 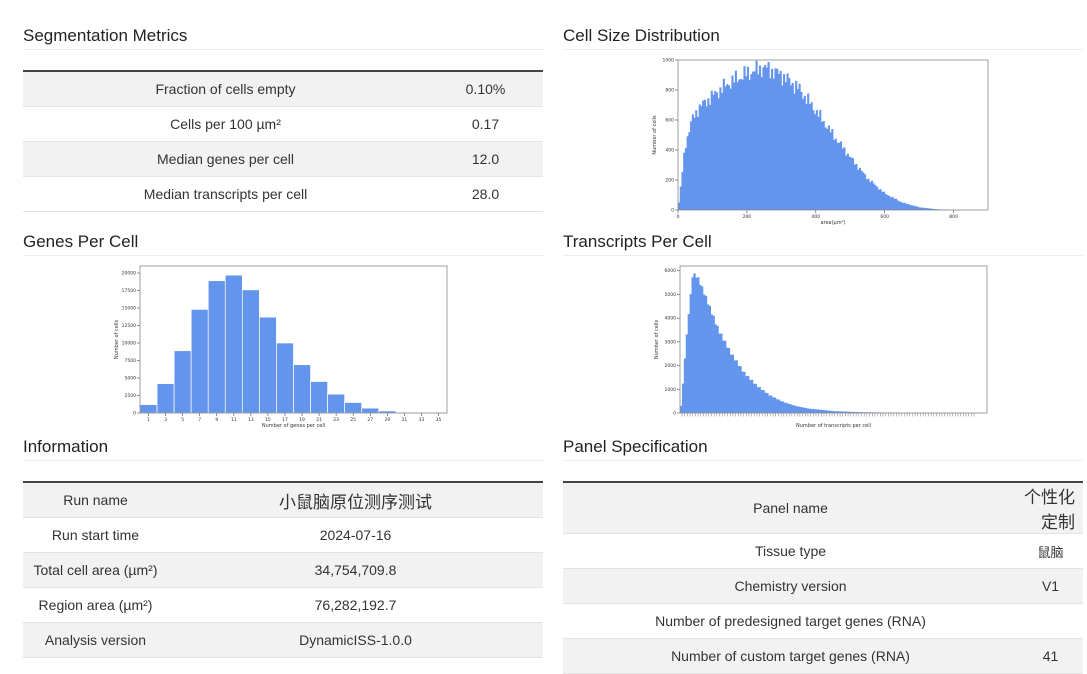 I want to click on y-tick-label: 3000, so click(x=671, y=342).